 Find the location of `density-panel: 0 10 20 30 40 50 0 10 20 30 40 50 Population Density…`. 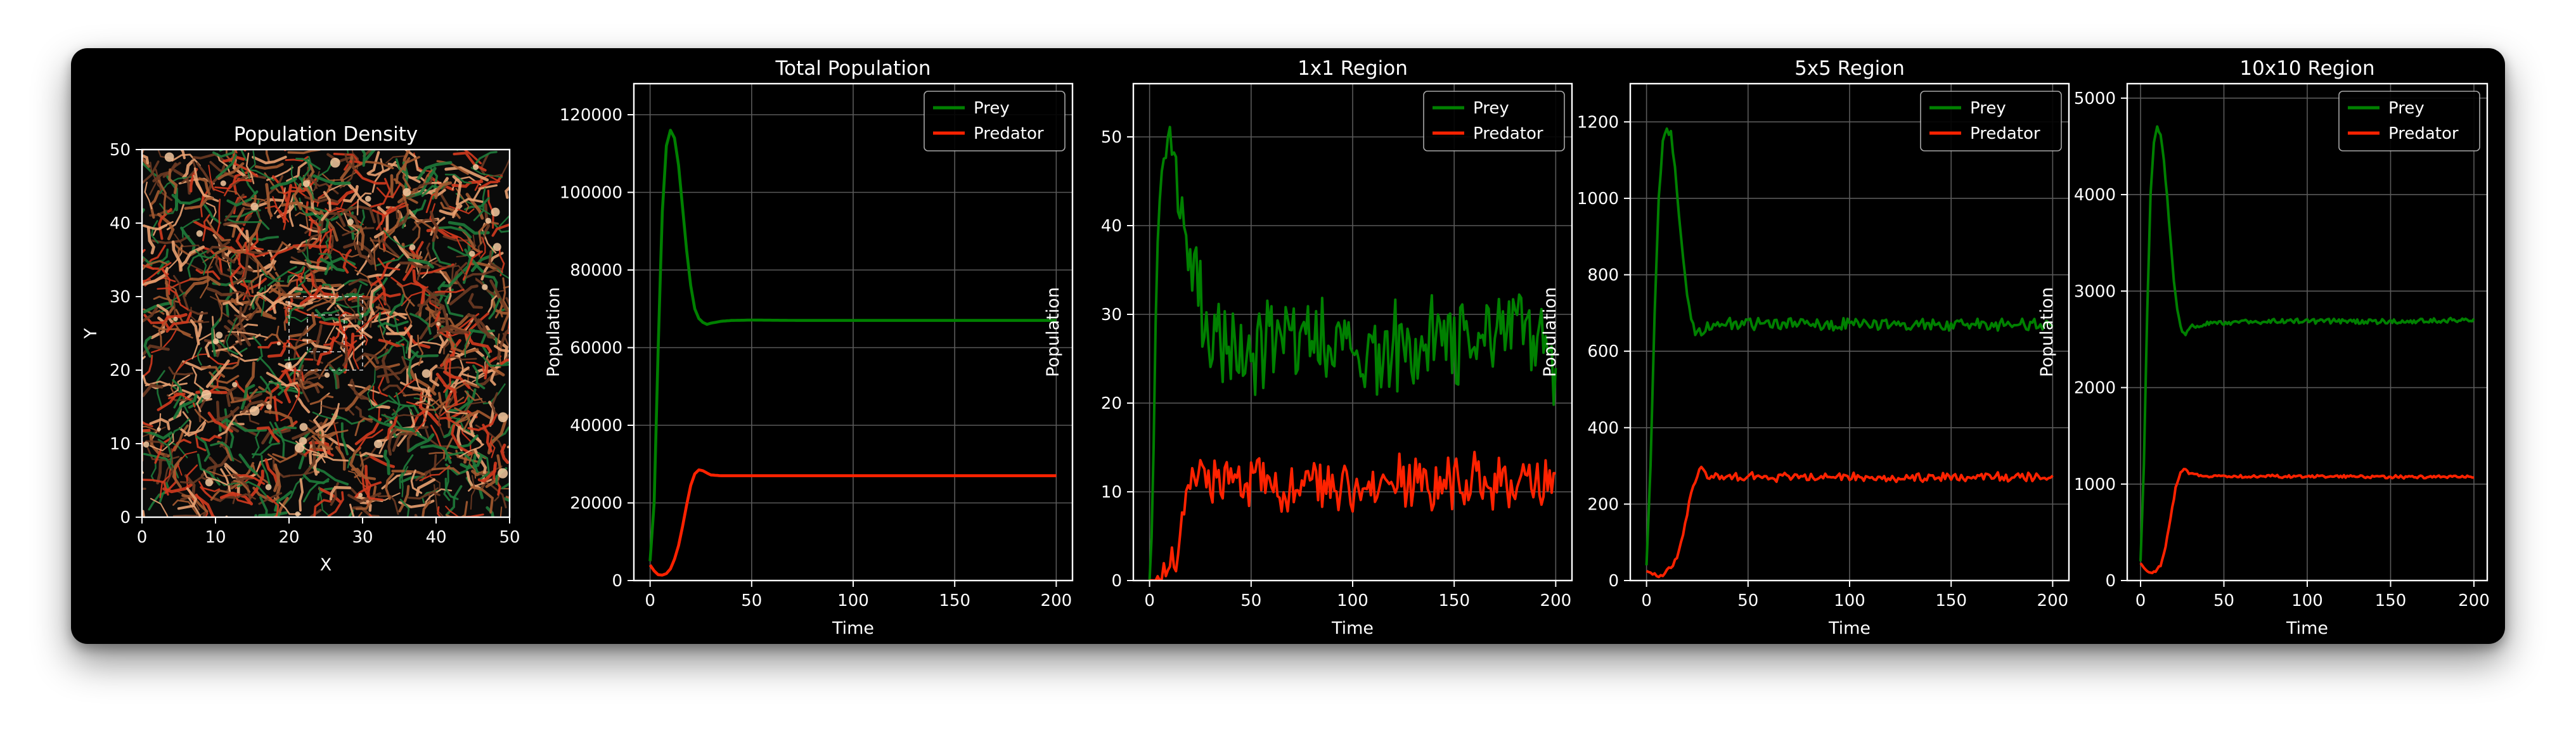

density-panel: 0 10 20 30 40 50 0 10 20 30 40 50 Population Density… is located at coordinates (300, 349).